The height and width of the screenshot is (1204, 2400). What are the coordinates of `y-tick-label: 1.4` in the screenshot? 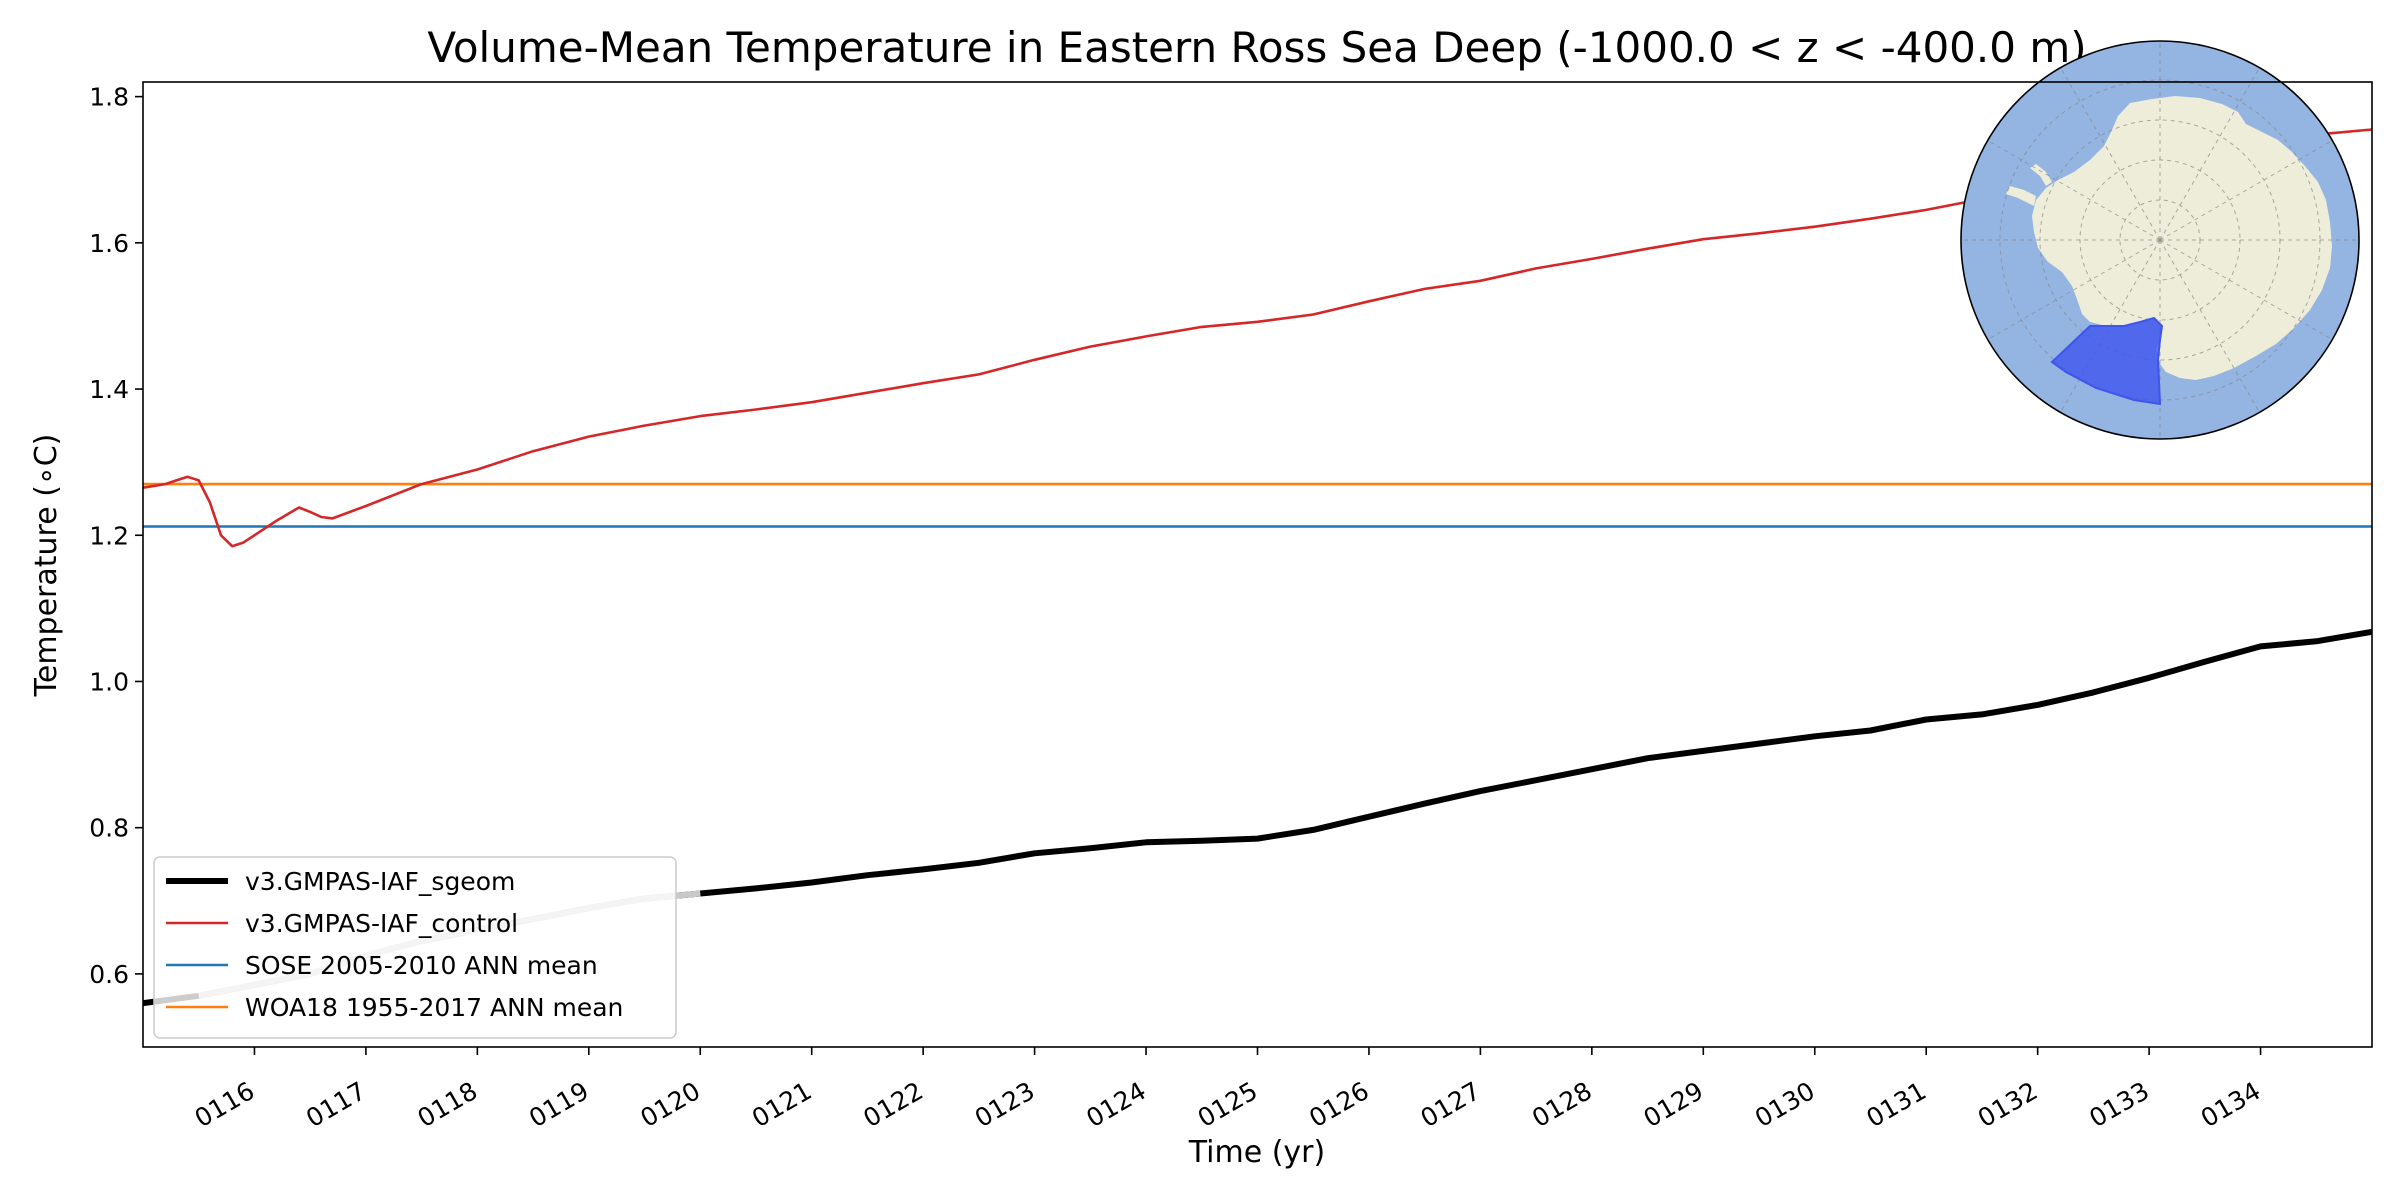 It's located at (109, 389).